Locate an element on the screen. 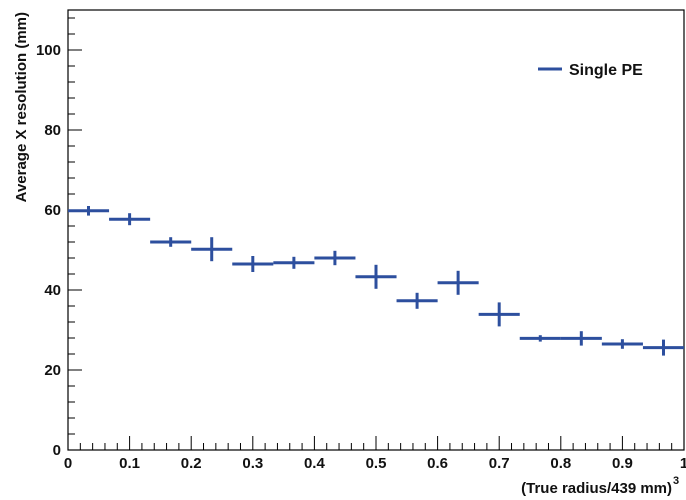 This screenshot has width=686, height=500. x-tick-label: 0.7 is located at coordinates (499, 463).